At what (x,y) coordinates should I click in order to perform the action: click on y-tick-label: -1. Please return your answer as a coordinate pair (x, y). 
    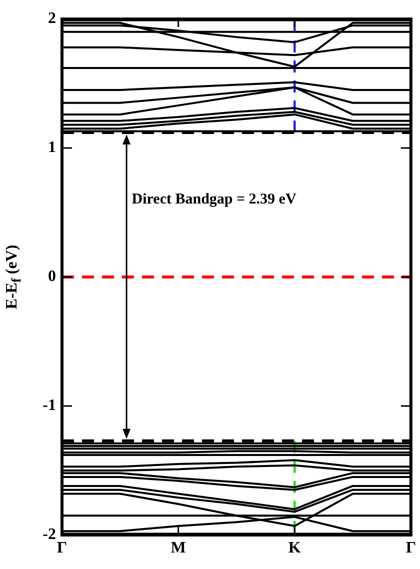
    Looking at the image, I should click on (49, 405).